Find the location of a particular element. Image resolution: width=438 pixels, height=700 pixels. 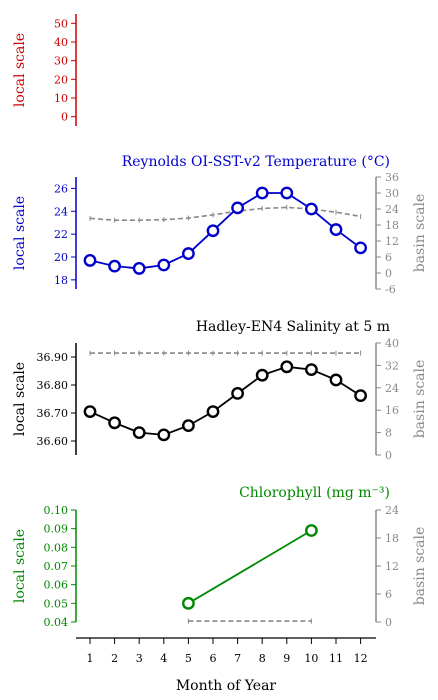

left-tick-label: 0 is located at coordinates (64, 117).